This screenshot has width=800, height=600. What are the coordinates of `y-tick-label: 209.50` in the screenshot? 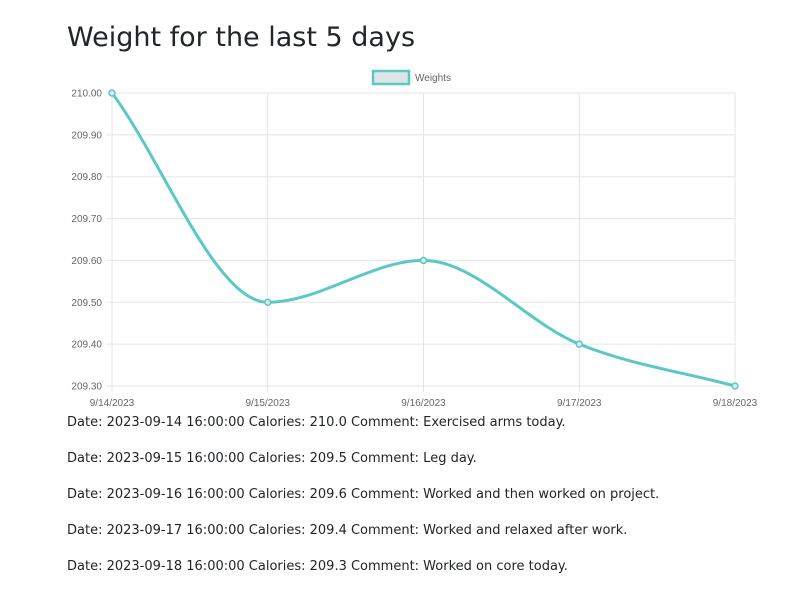 It's located at (86, 303).